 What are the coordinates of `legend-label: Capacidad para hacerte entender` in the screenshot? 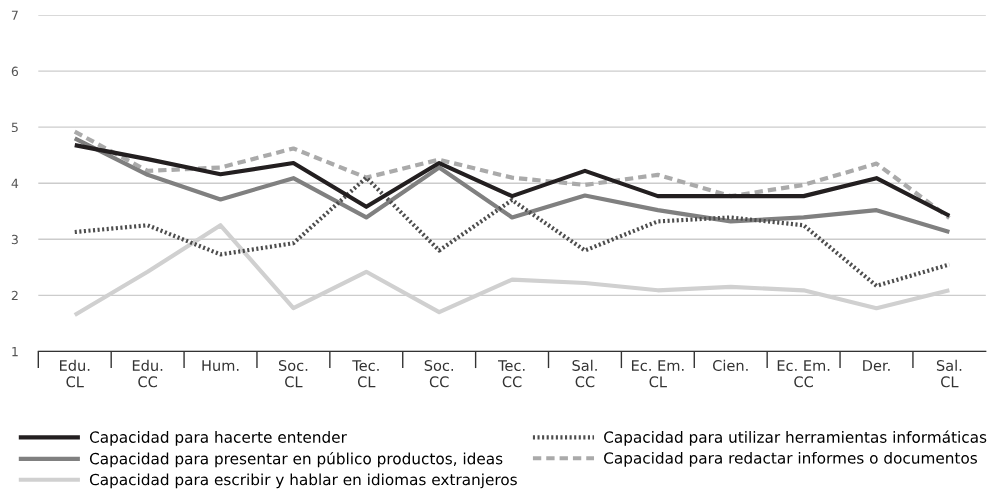 It's located at (218, 438).